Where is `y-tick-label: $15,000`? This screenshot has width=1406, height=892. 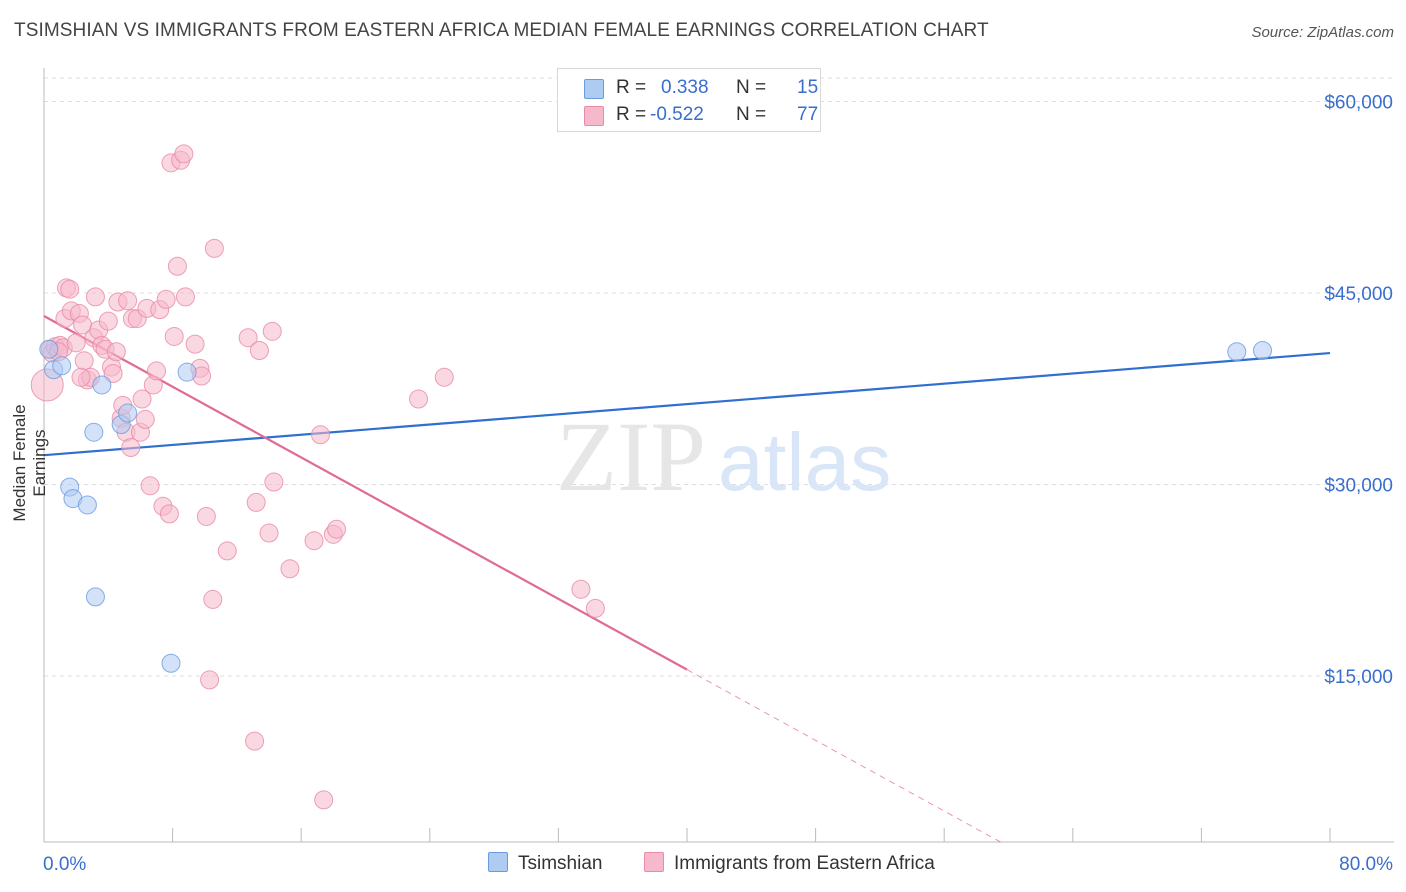
y-tick-label: $15,000 is located at coordinates (1358, 677).